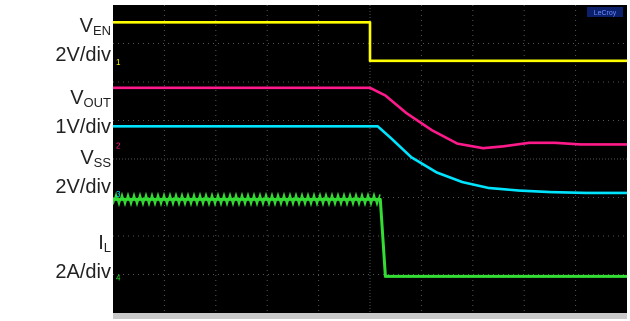 The image size is (630, 321). What do you see at coordinates (83, 55) in the screenshot?
I see `label-ven-scale: 2V/div` at bounding box center [83, 55].